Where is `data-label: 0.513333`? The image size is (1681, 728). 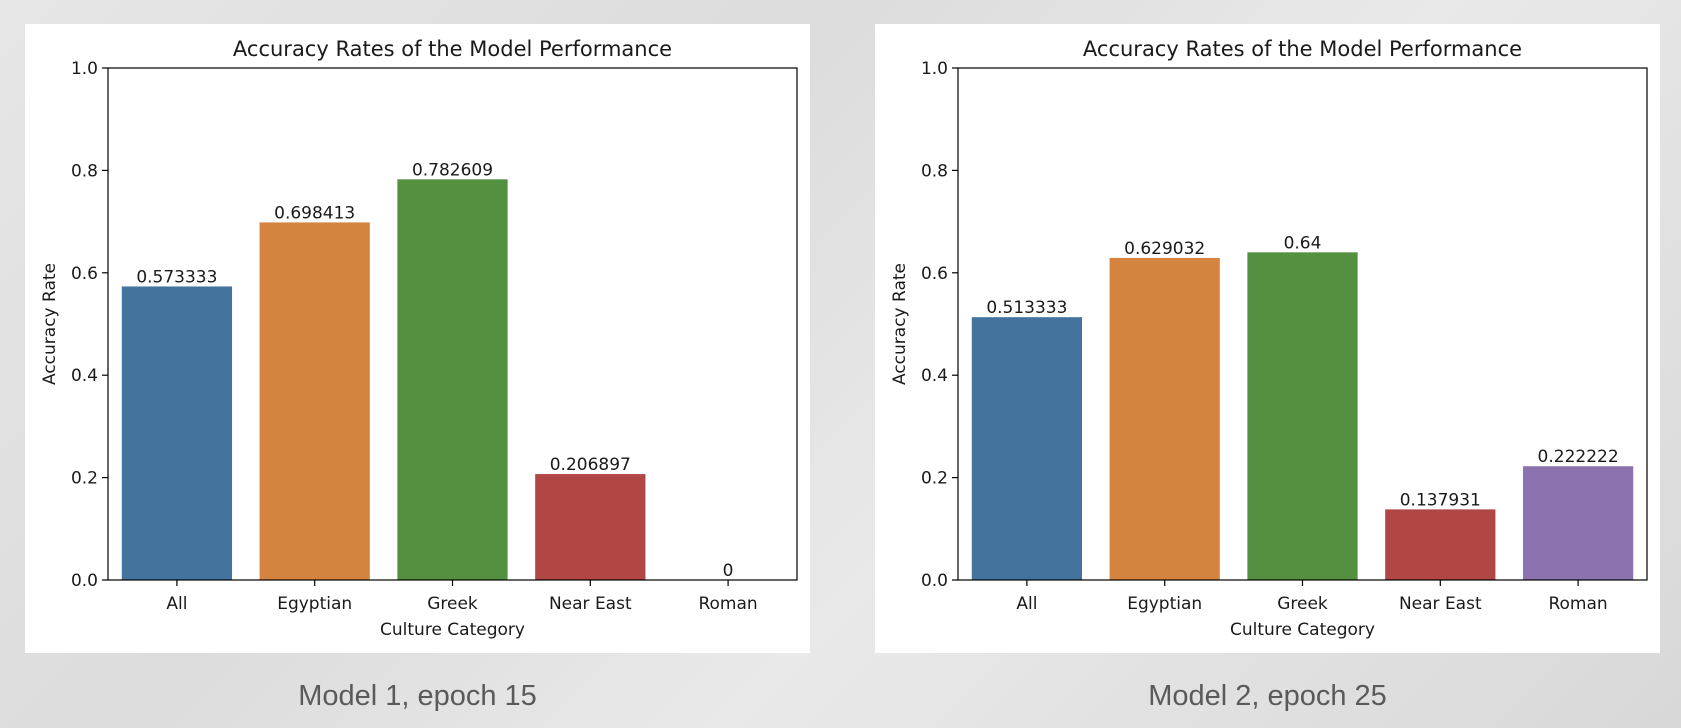
data-label: 0.513333 is located at coordinates (1026, 308).